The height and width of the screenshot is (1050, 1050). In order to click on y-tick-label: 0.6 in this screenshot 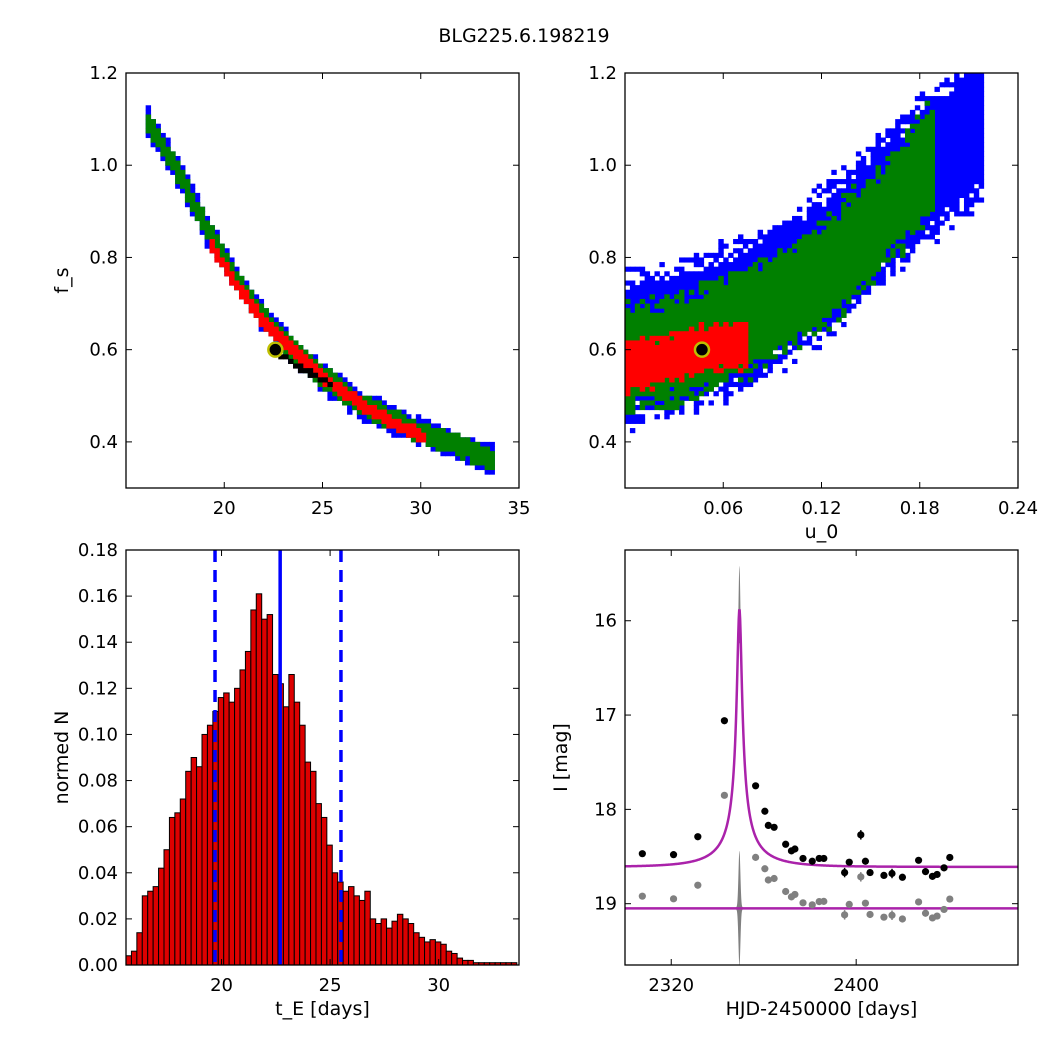, I will do `click(103, 350)`.